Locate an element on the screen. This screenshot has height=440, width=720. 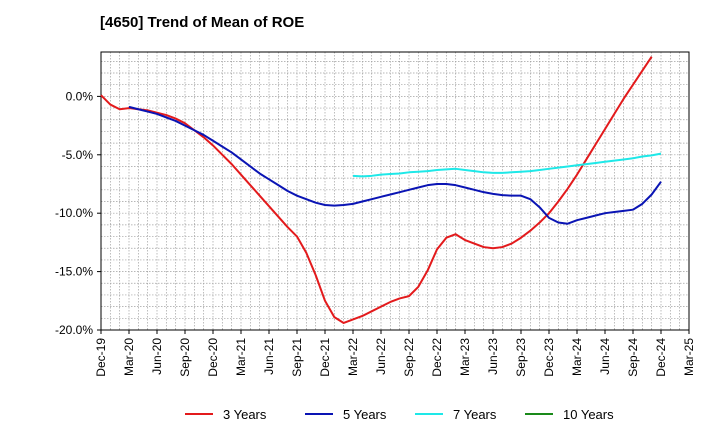
x-tick-label: Mar-22 is located at coordinates (353, 357).